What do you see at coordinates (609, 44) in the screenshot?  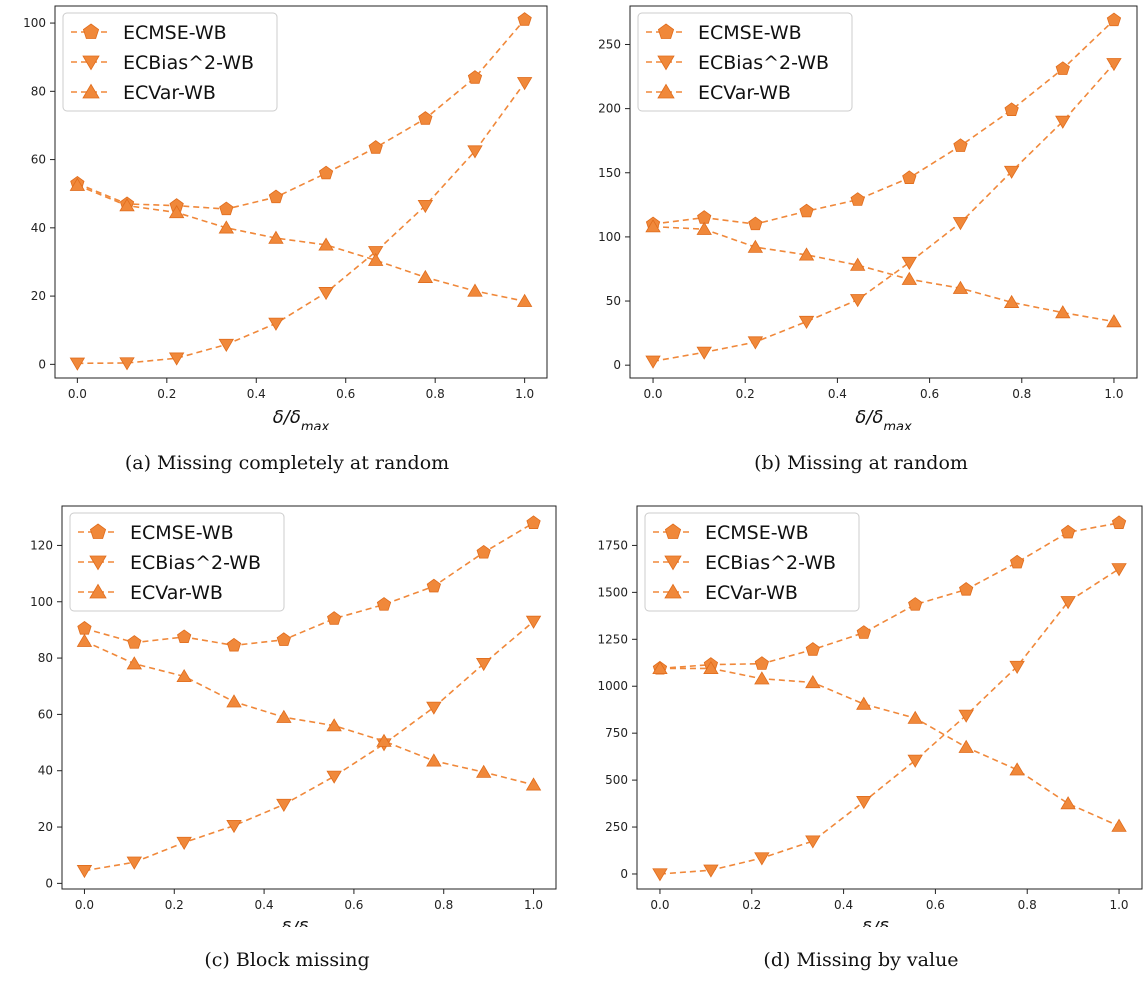 I see `y-tick-label: 250` at bounding box center [609, 44].